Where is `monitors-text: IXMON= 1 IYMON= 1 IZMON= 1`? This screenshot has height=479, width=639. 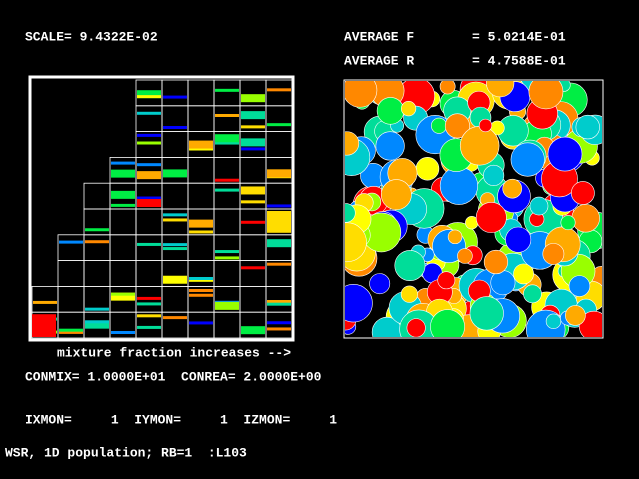
monitors-text: IXMON= 1 IYMON= 1 IZMON= 1 is located at coordinates (181, 419).